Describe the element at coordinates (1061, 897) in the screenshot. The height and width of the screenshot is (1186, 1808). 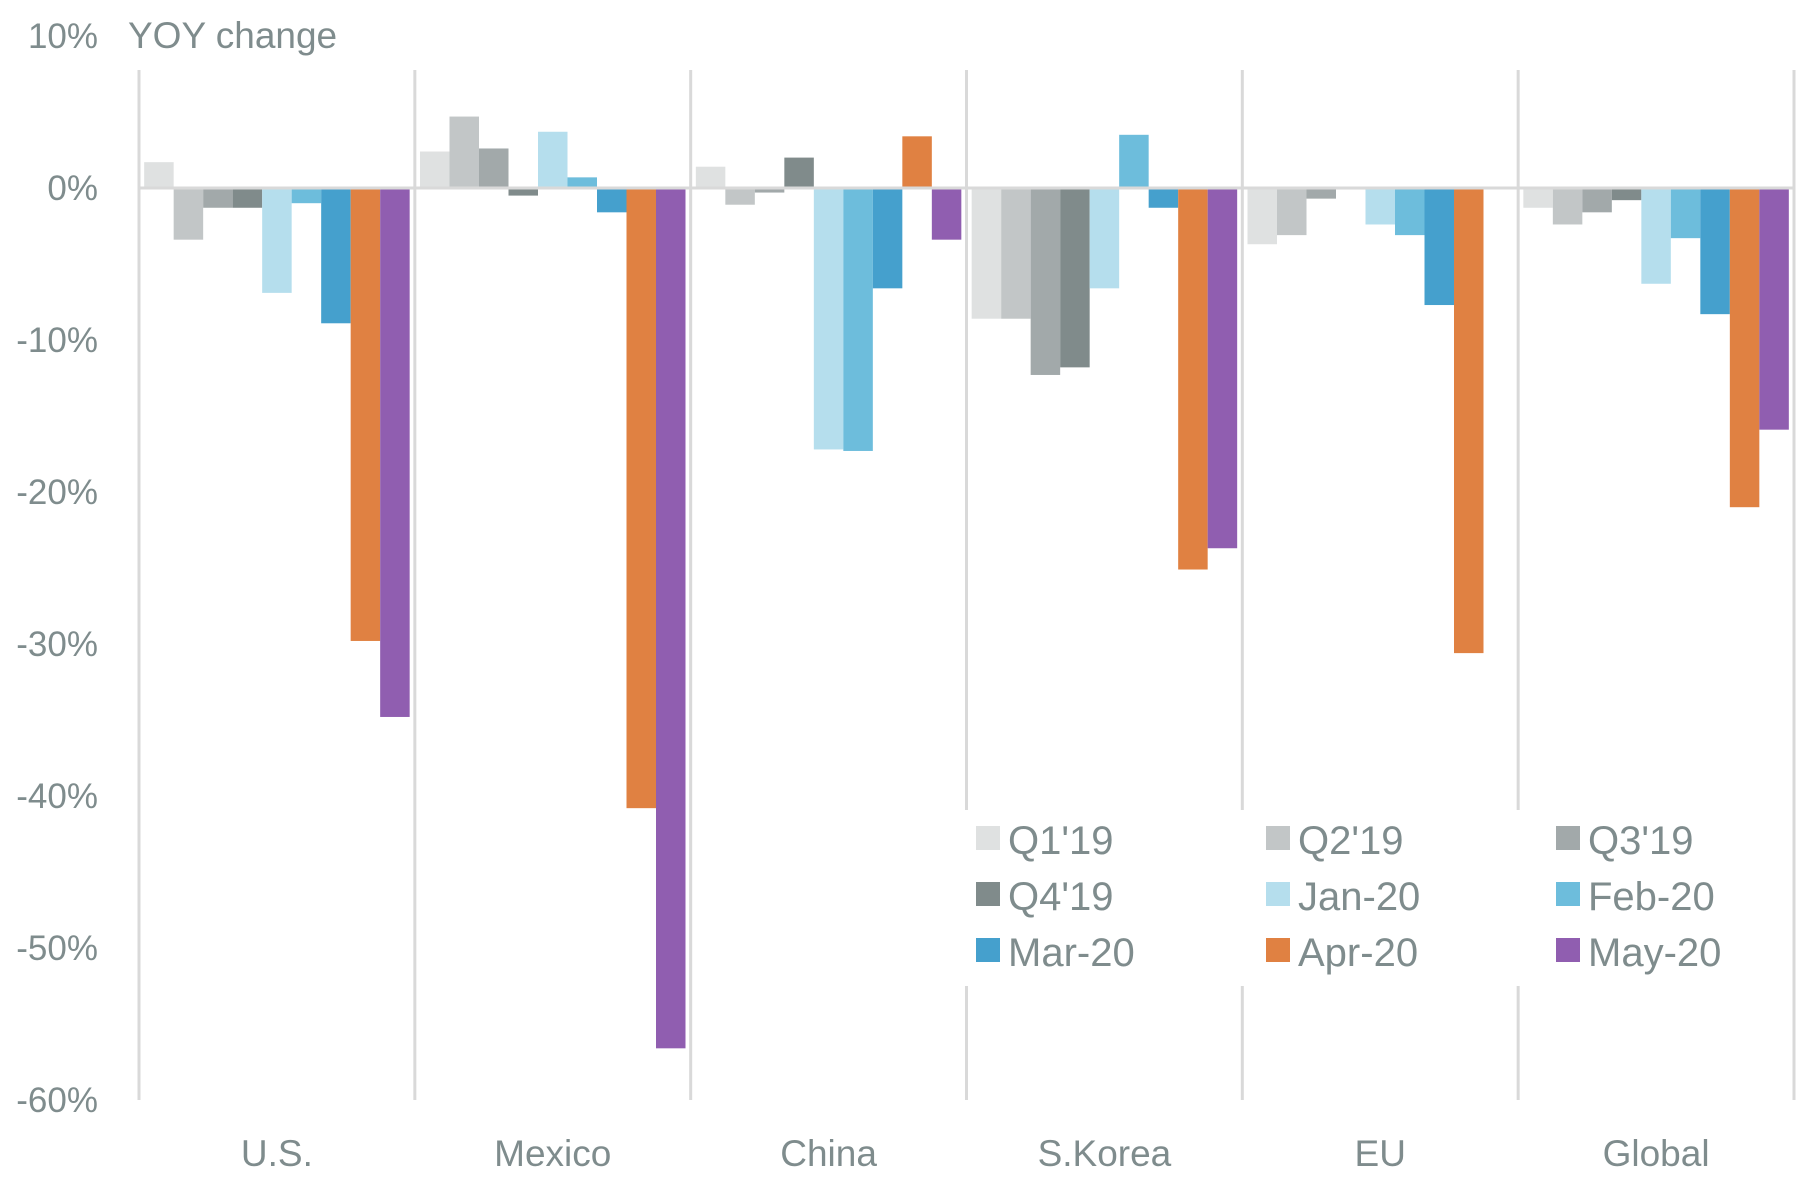
I see `legend-label: Q4'19` at that location.